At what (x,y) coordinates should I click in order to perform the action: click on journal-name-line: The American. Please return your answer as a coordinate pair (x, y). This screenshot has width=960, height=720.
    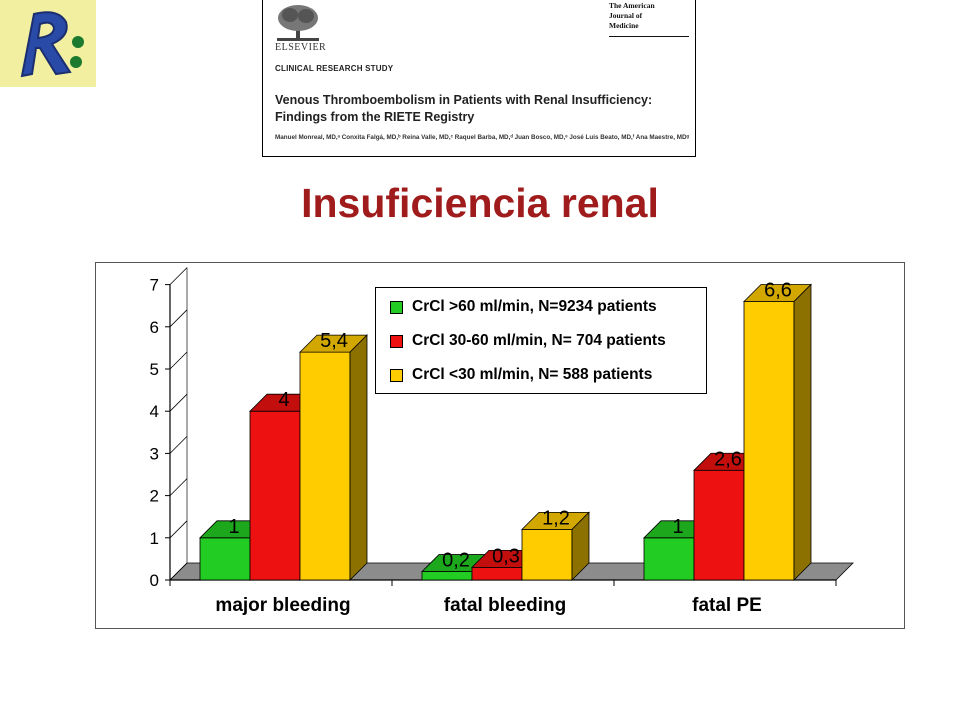
    Looking at the image, I should click on (632, 5).